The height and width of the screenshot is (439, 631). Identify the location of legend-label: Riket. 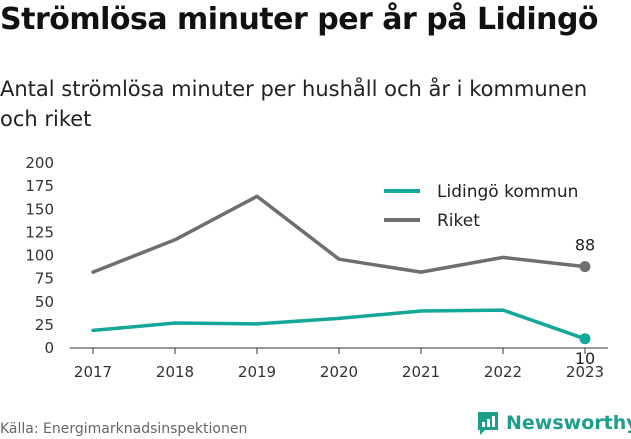
(458, 221).